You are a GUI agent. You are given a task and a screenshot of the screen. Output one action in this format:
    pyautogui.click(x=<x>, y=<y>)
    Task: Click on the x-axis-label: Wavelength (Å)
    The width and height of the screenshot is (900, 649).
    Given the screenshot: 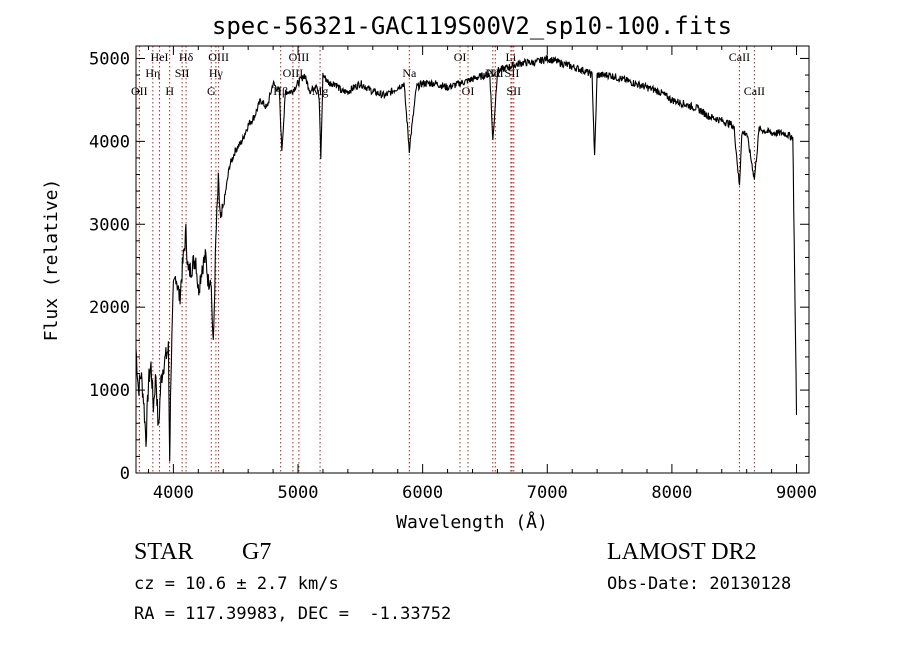 What is the action you would take?
    pyautogui.click(x=472, y=522)
    